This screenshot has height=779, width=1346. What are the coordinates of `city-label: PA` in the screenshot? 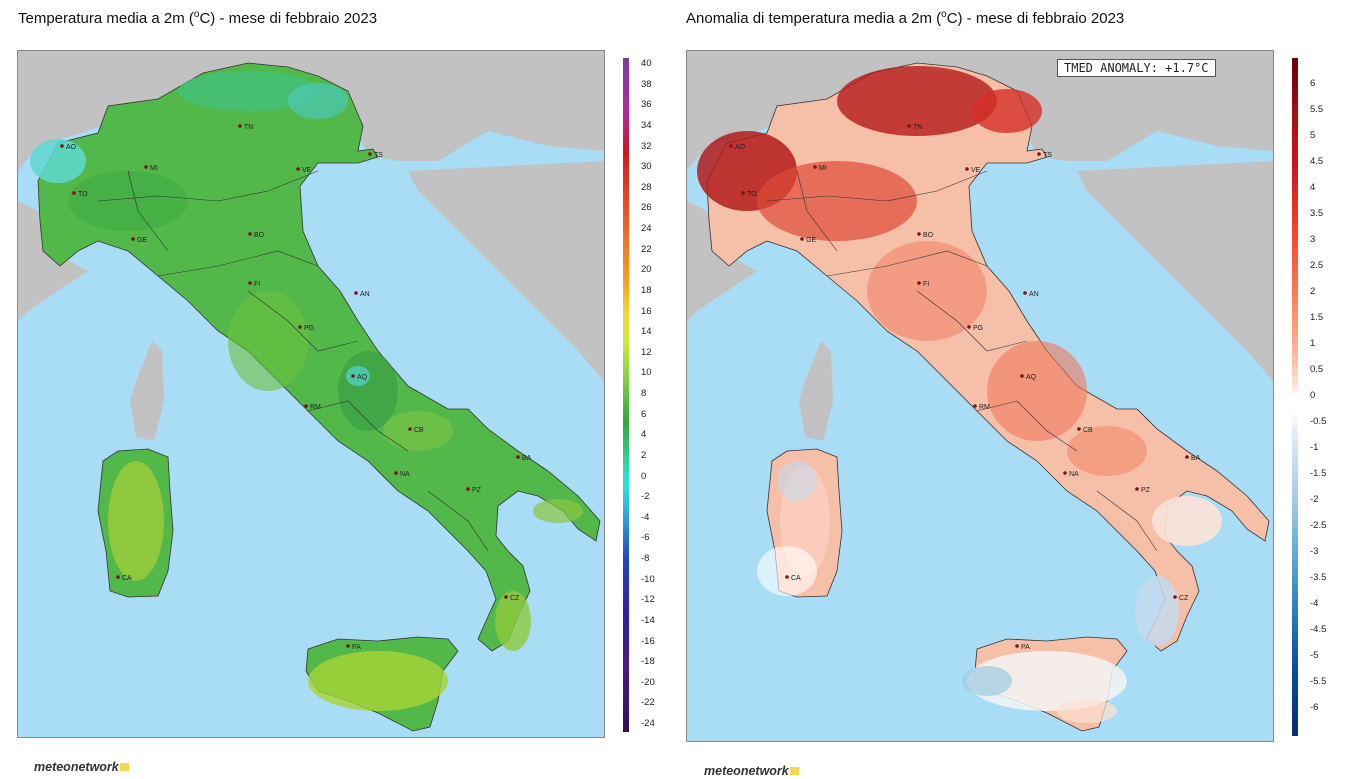 It's located at (356, 647).